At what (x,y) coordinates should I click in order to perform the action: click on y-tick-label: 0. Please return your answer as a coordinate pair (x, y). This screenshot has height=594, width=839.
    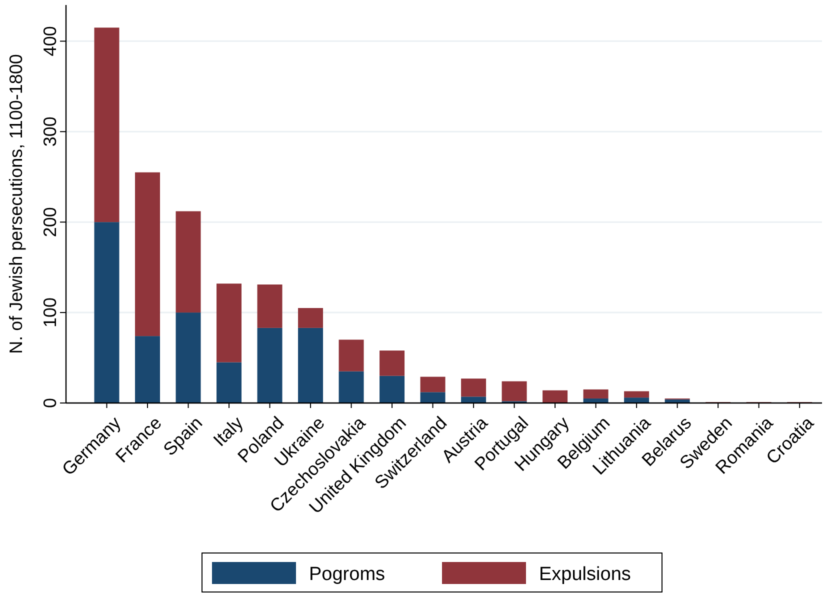
    Looking at the image, I should click on (50, 403).